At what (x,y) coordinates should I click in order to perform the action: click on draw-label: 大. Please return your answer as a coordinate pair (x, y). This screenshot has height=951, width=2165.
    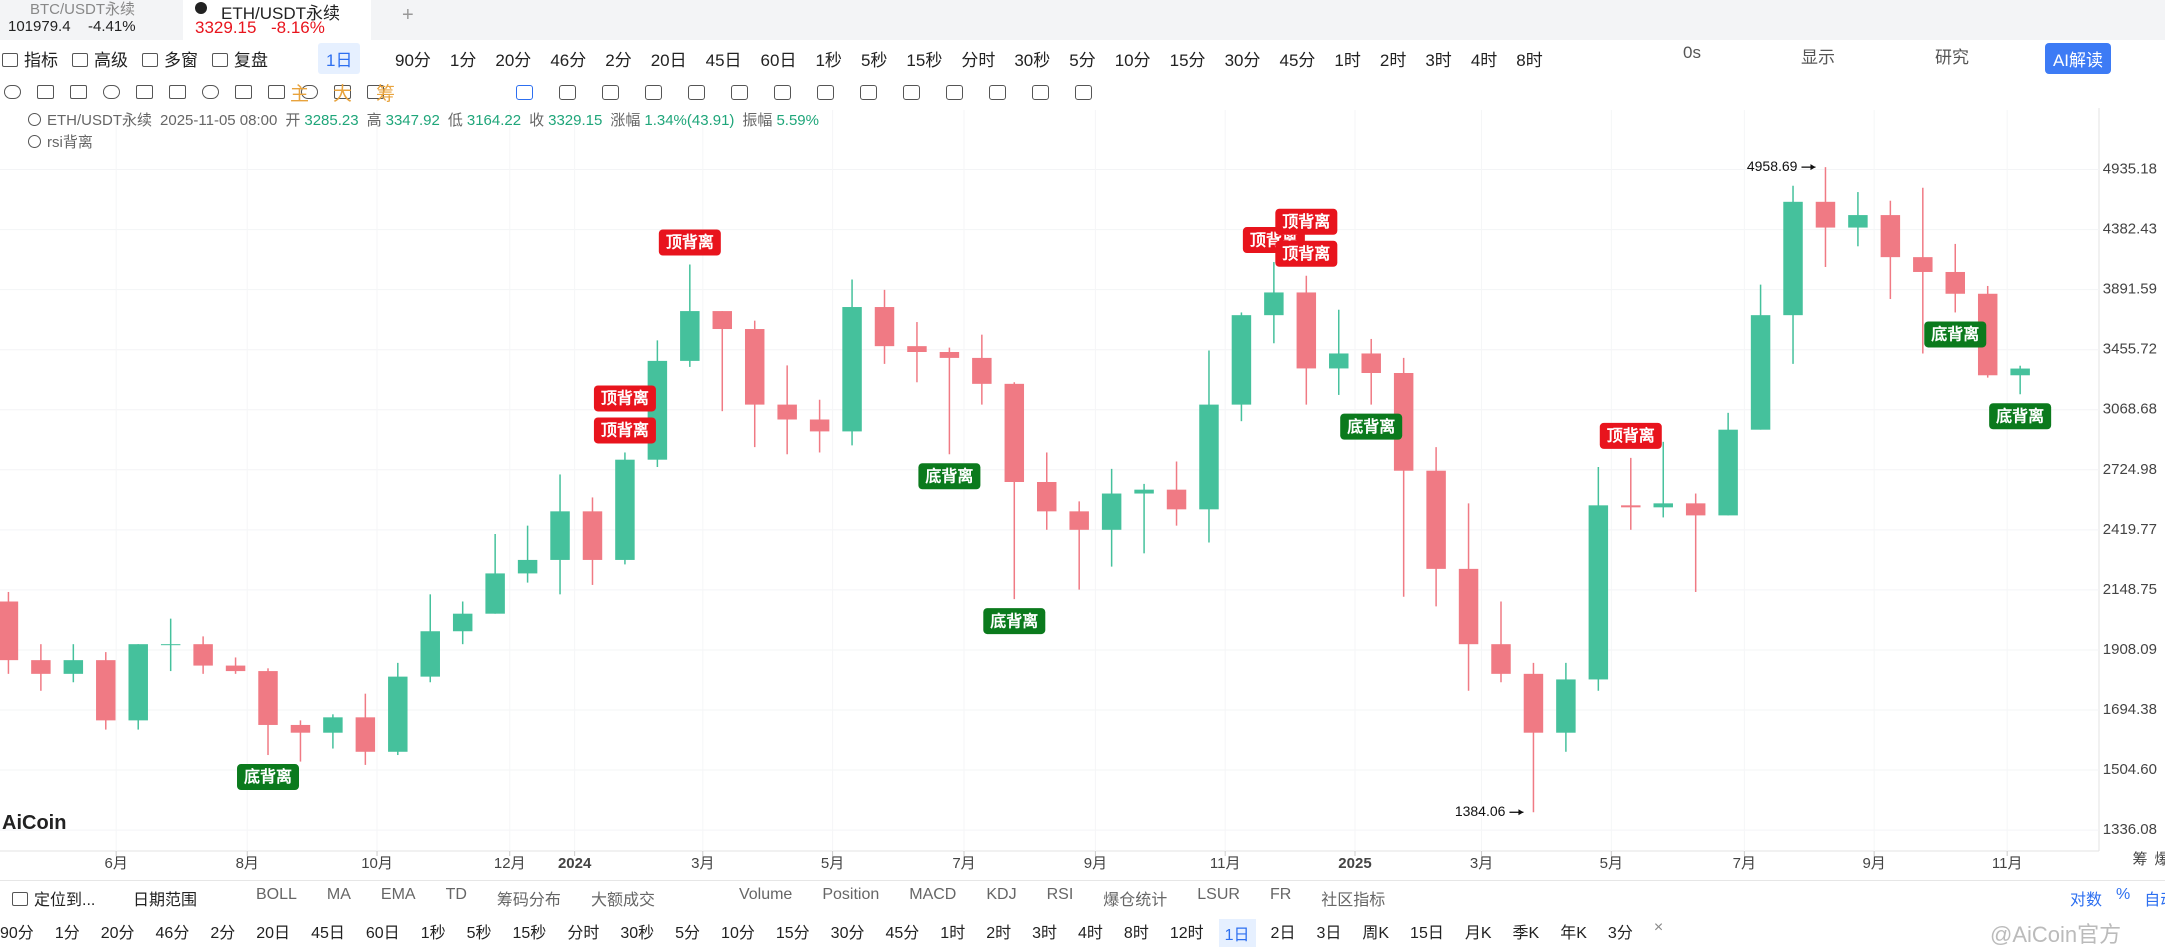
    Looking at the image, I should click on (343, 94).